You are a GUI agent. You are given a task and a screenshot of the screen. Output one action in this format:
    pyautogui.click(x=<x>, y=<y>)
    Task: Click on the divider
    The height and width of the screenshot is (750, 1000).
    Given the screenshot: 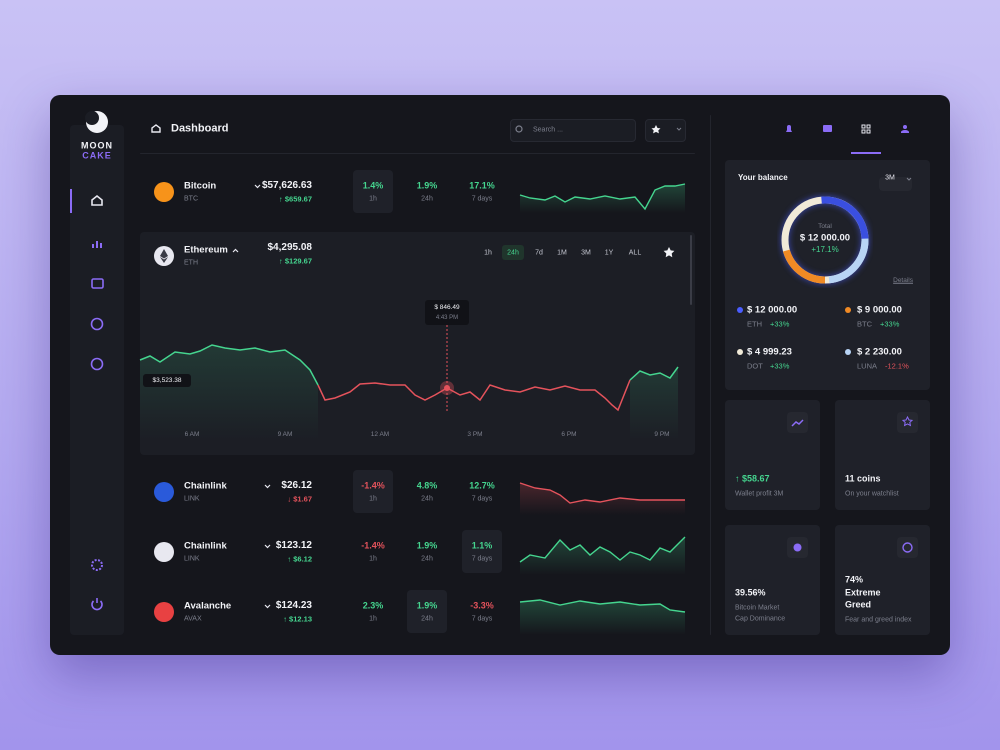 What is the action you would take?
    pyautogui.click(x=417, y=153)
    